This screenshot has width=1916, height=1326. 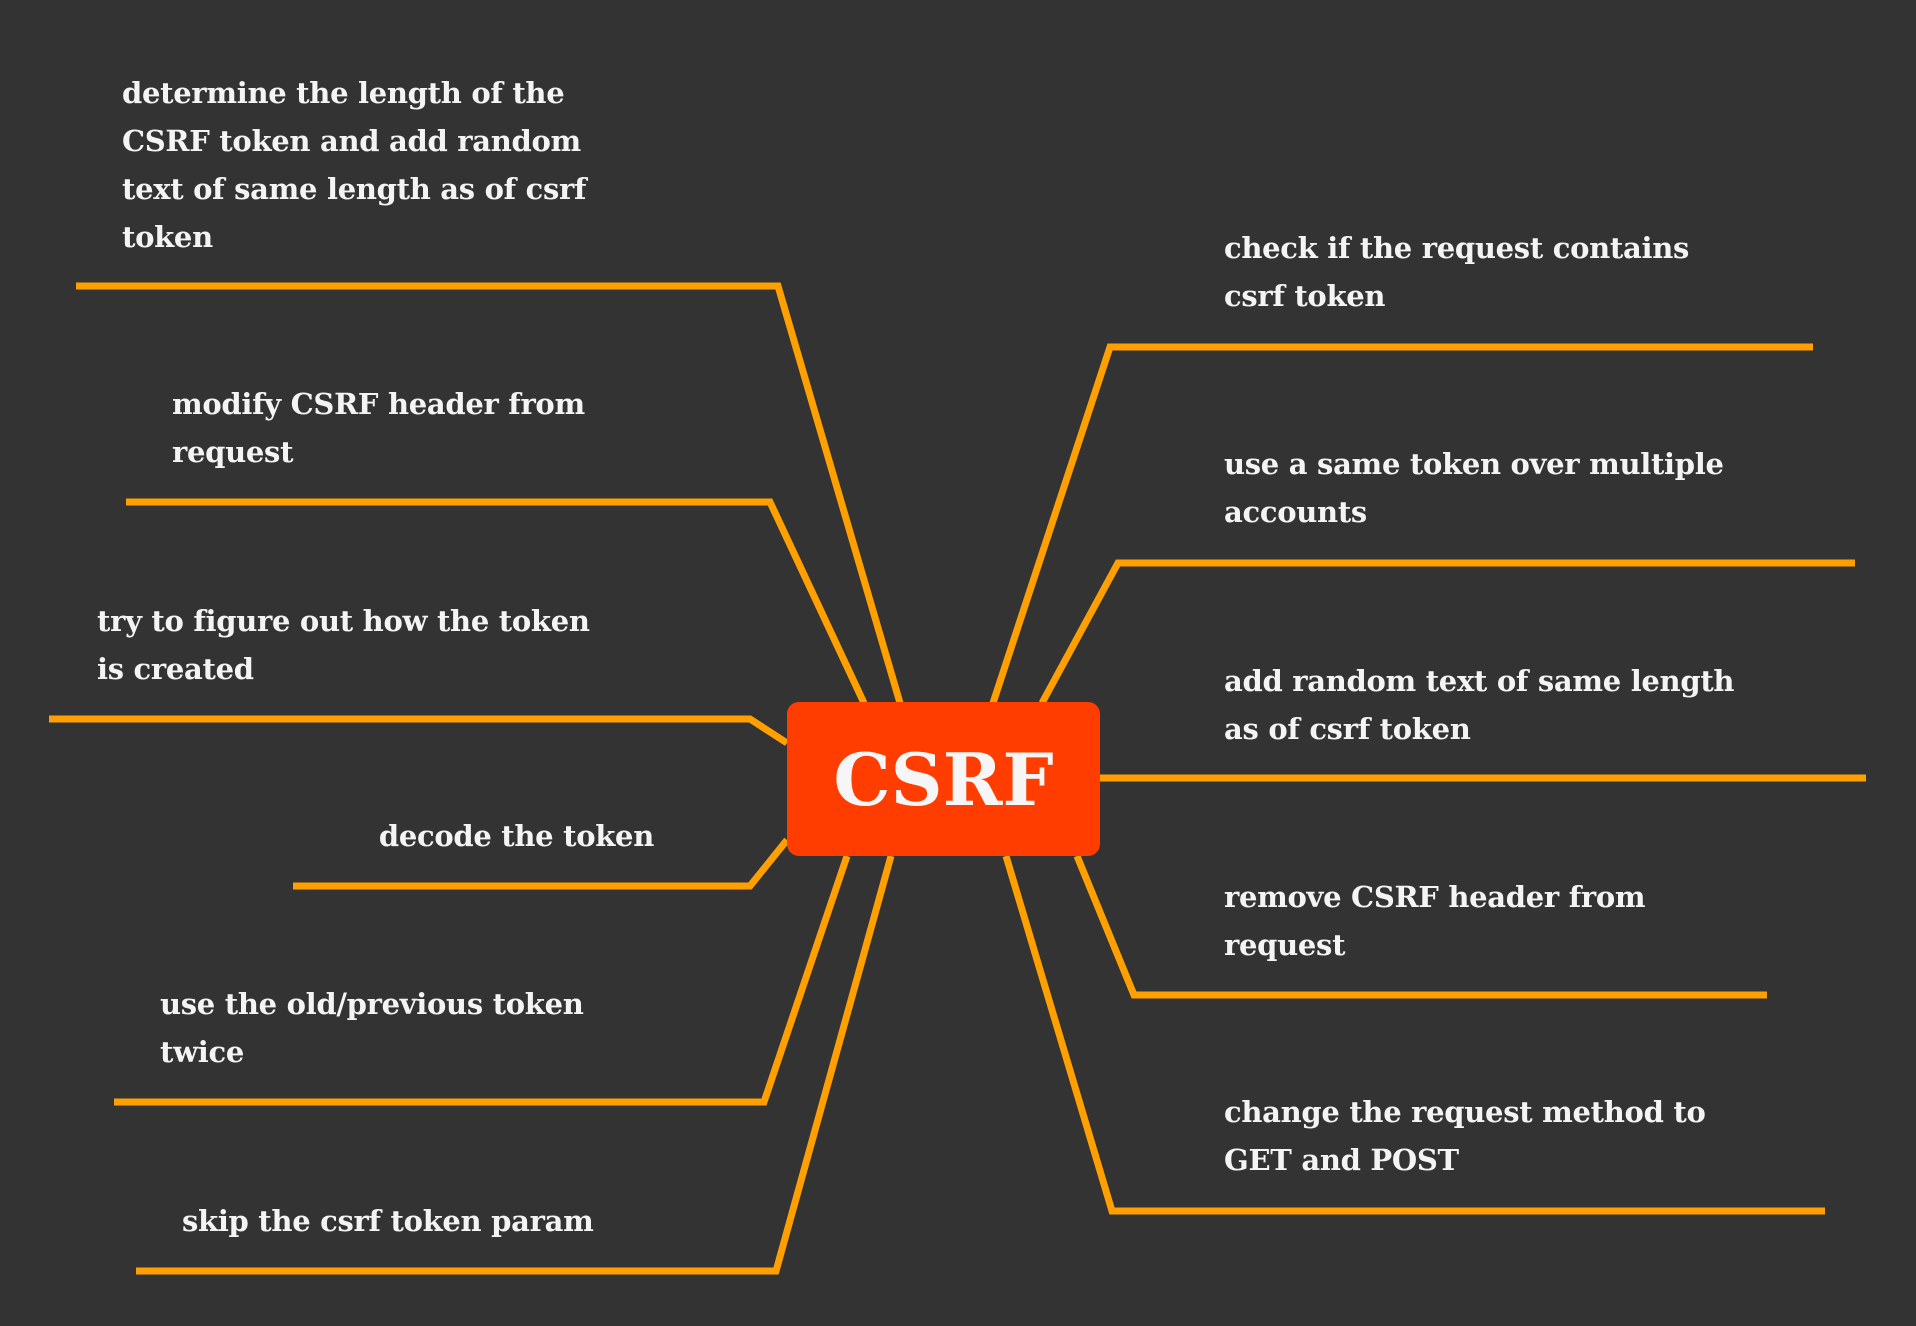 I want to click on topic-line: text of same length as of csrf, so click(x=354, y=189).